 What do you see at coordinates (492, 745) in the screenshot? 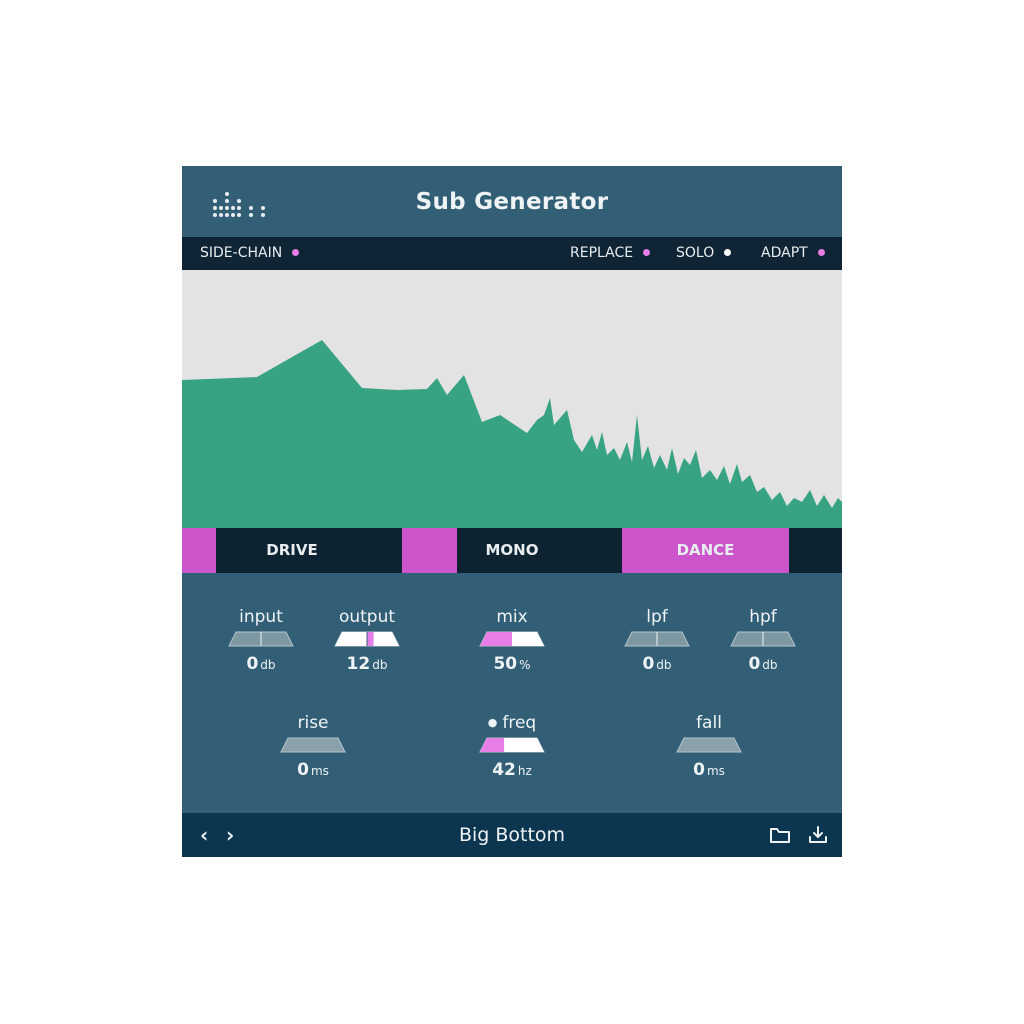
I see `freq-slider-fill` at bounding box center [492, 745].